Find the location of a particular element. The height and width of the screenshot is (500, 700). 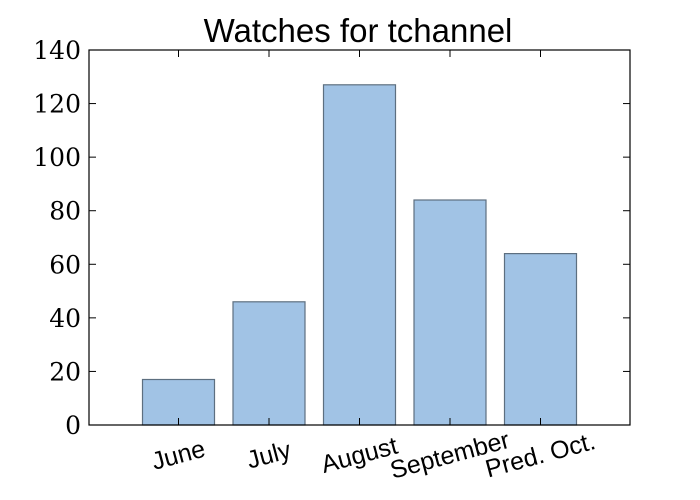

x-tick-label: August is located at coordinates (359, 455).